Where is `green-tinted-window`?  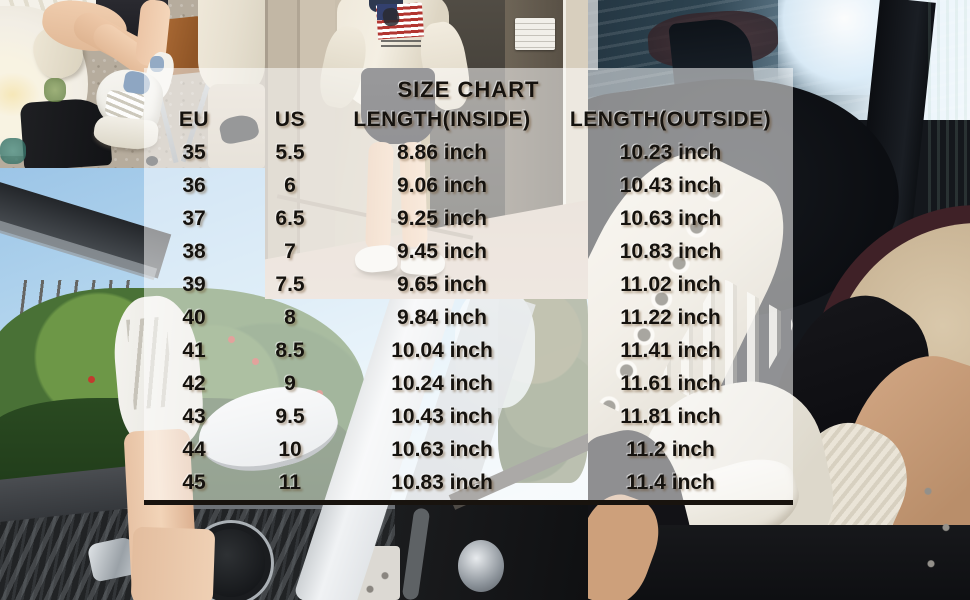 green-tinted-window is located at coordinates (949, 122).